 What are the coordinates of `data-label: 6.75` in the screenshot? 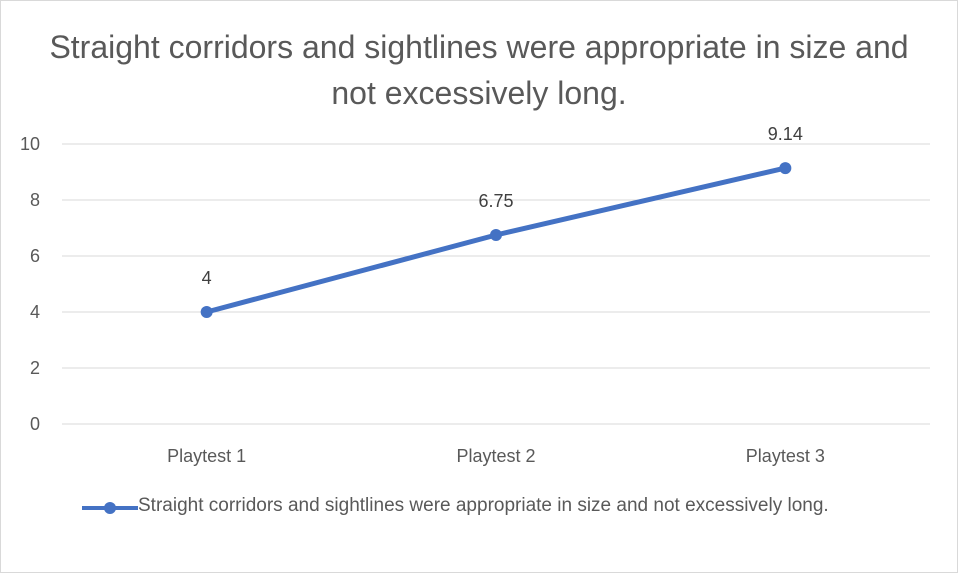 It's located at (495, 201).